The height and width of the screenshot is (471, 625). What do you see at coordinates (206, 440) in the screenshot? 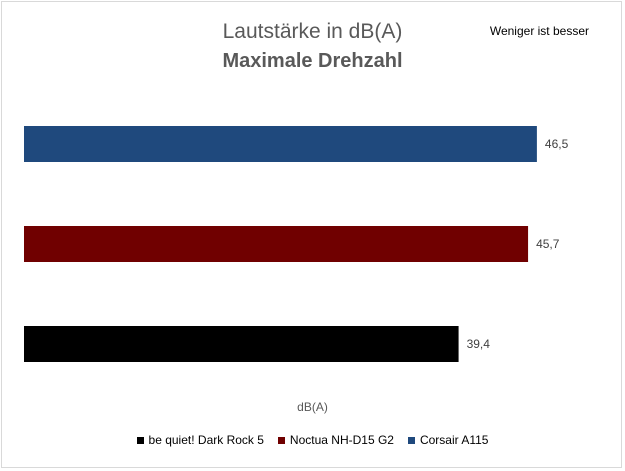
I see `legend-label: be quiet! Dark Rock 5` at bounding box center [206, 440].